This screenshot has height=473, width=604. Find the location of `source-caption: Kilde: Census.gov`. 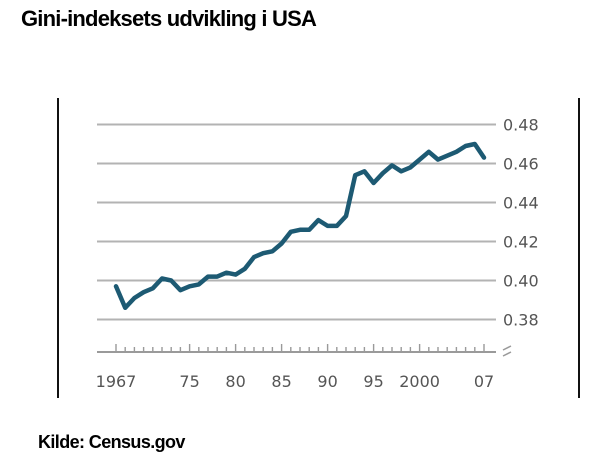

source-caption: Kilde: Census.gov is located at coordinates (111, 442).